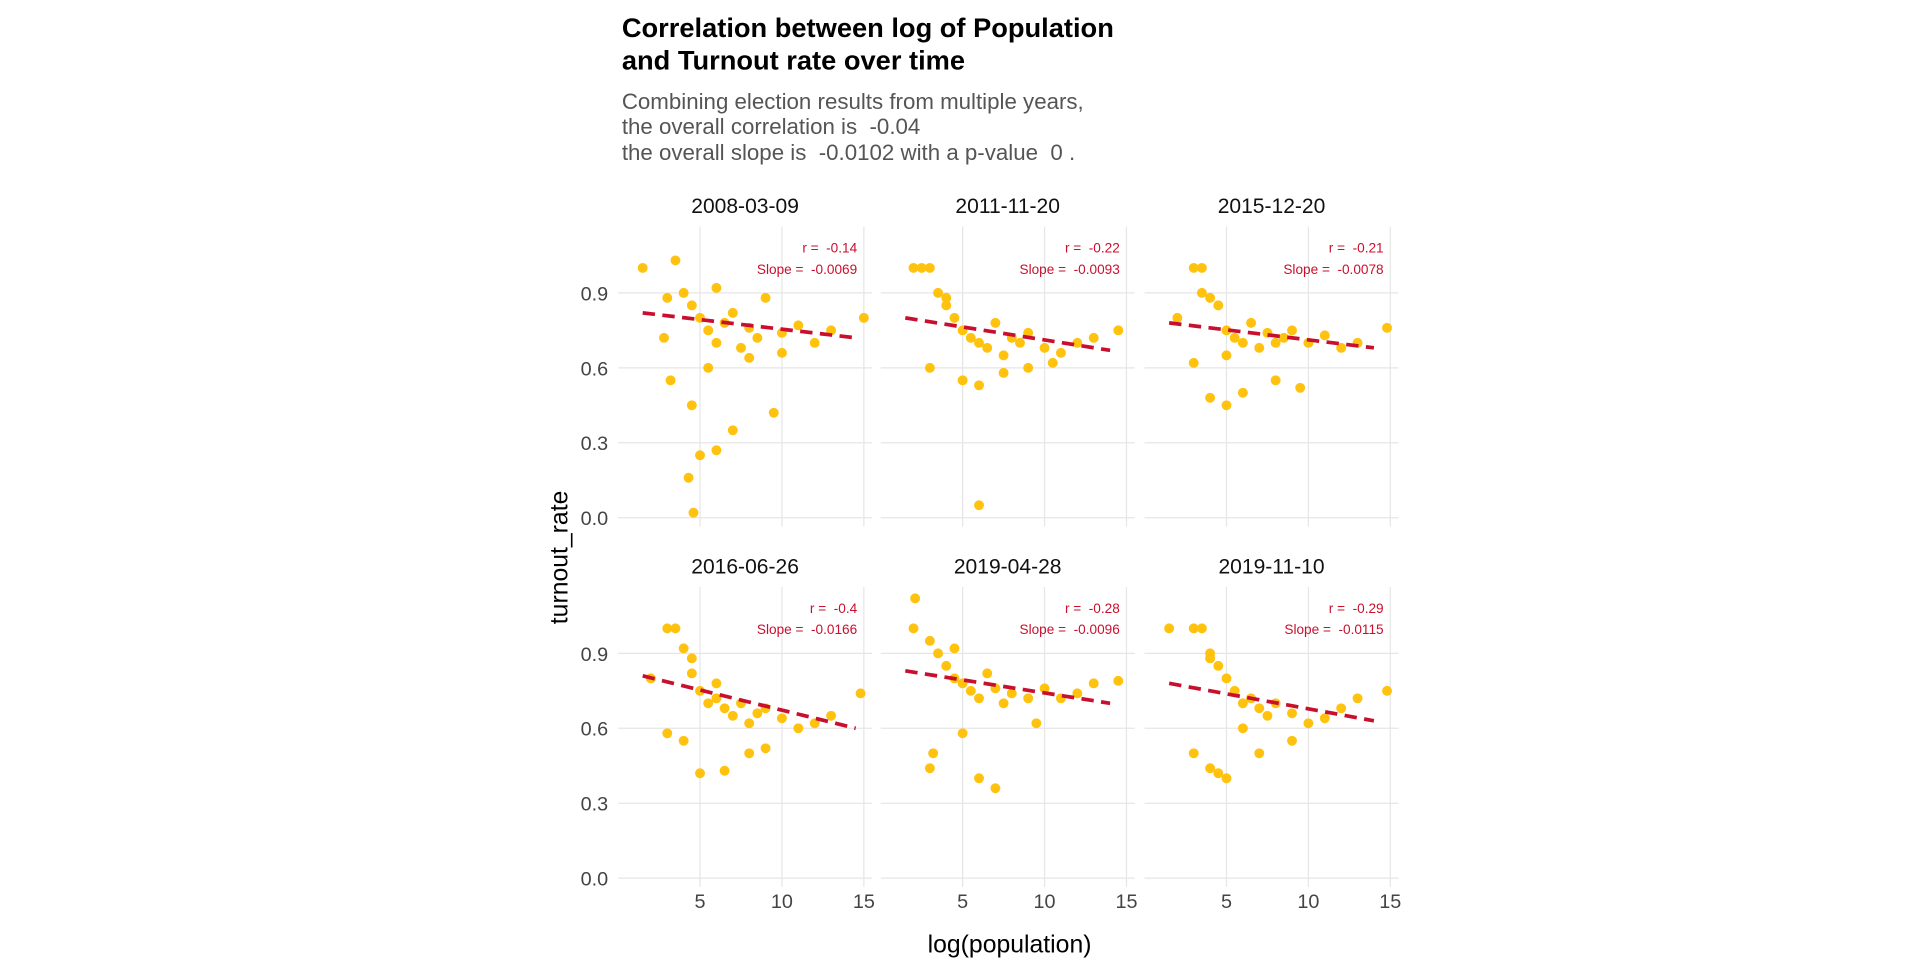  Describe the element at coordinates (1272, 206) in the screenshot. I see `facet-title: 2015-12-20` at that location.